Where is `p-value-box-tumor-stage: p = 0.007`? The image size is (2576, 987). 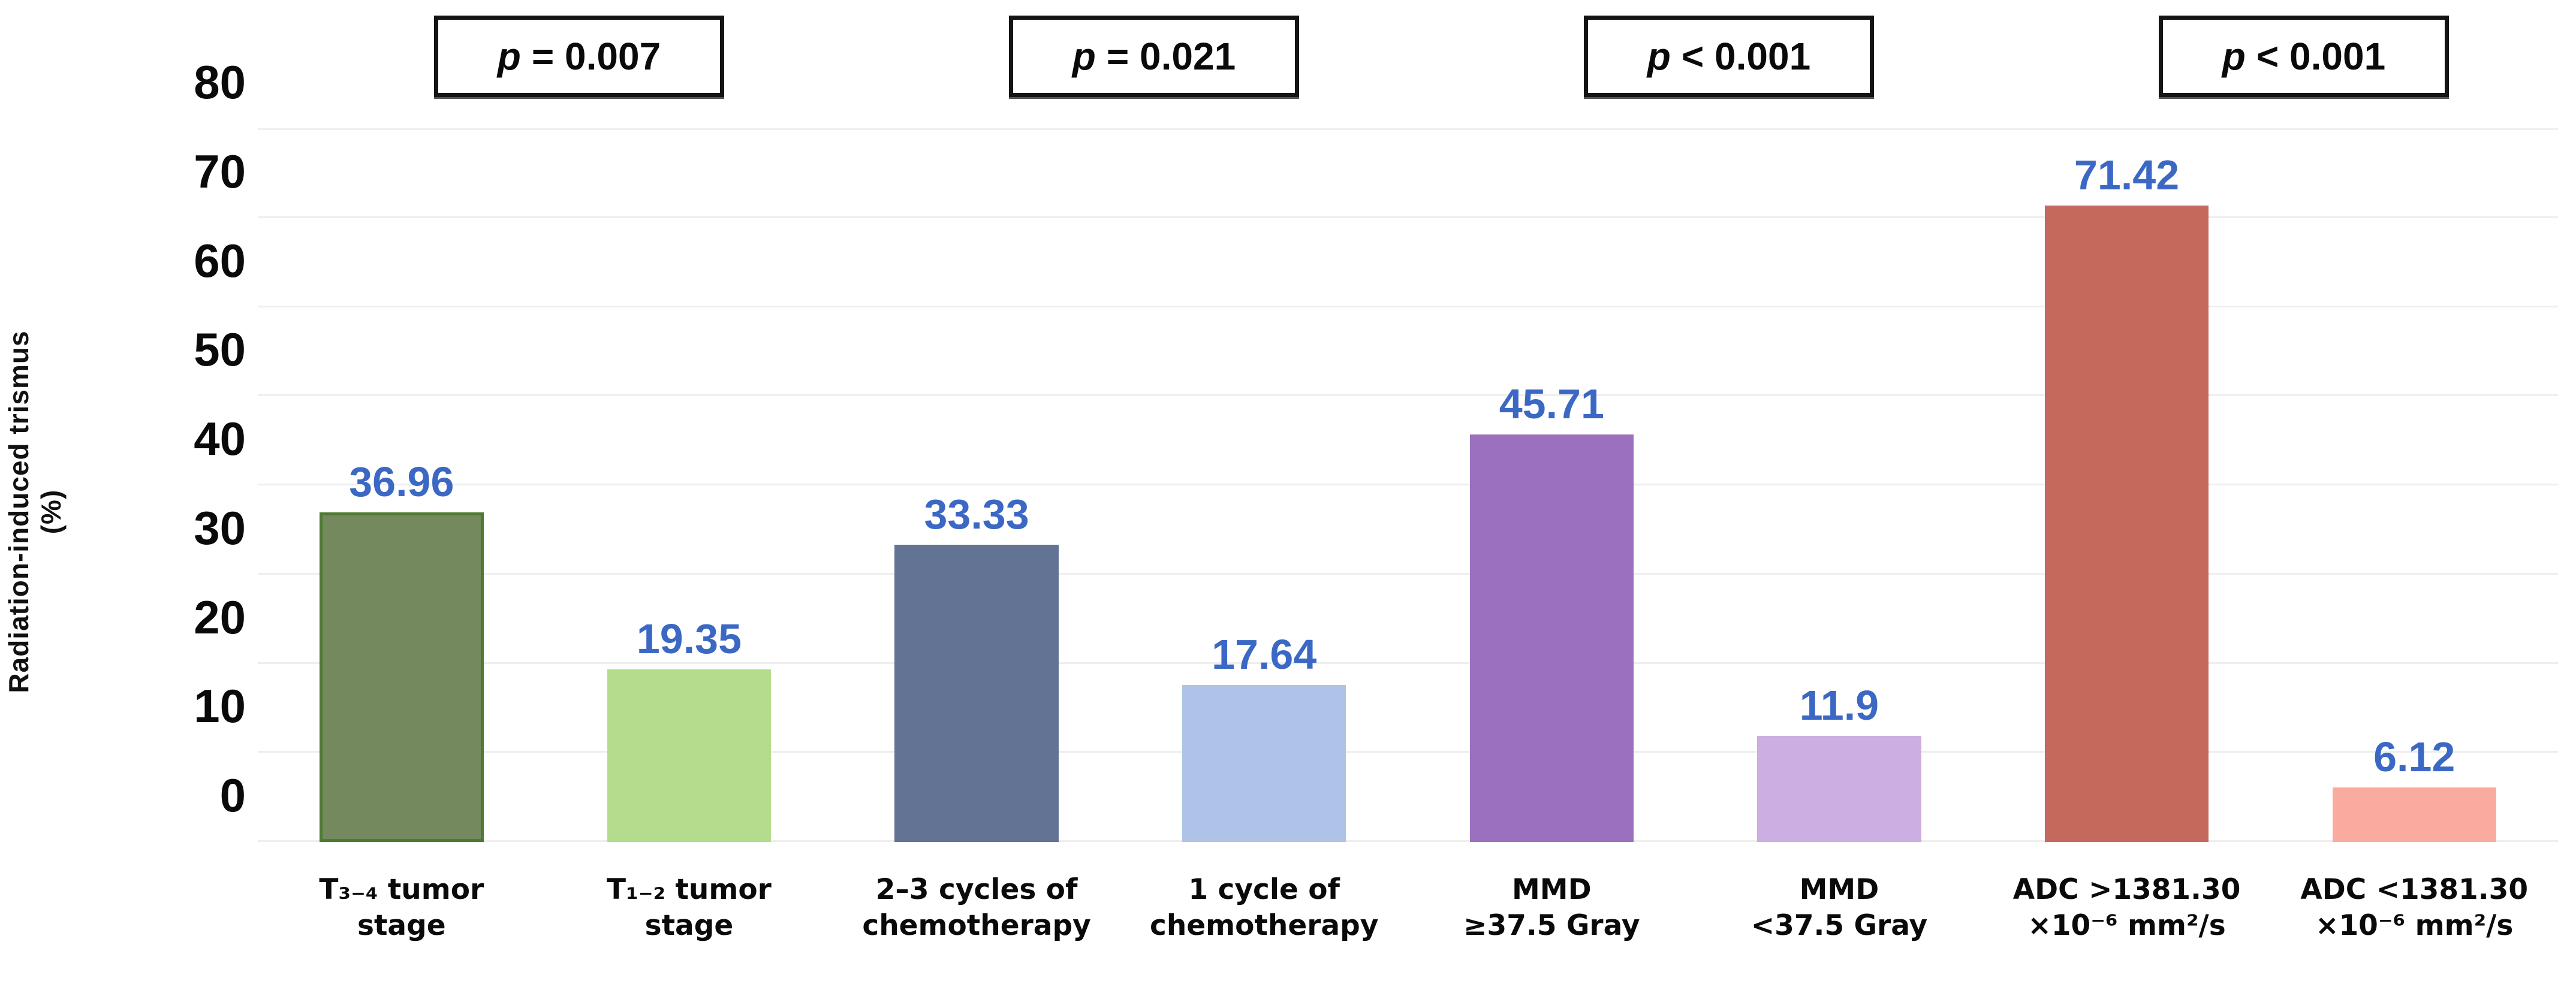 p-value-box-tumor-stage: p = 0.007 is located at coordinates (579, 56).